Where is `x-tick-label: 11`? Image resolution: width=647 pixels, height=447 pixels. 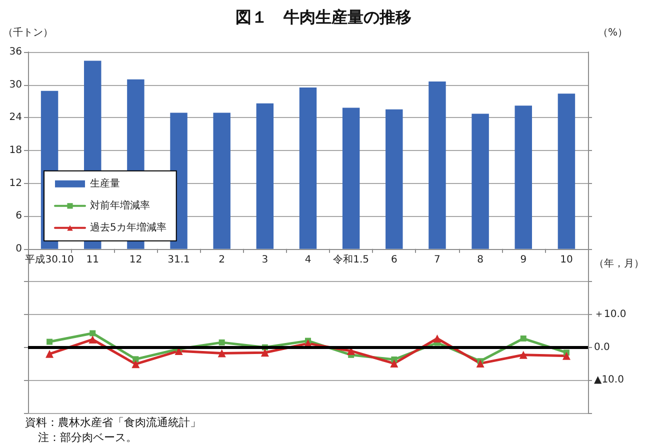
x-tick-label: 11 is located at coordinates (92, 260).